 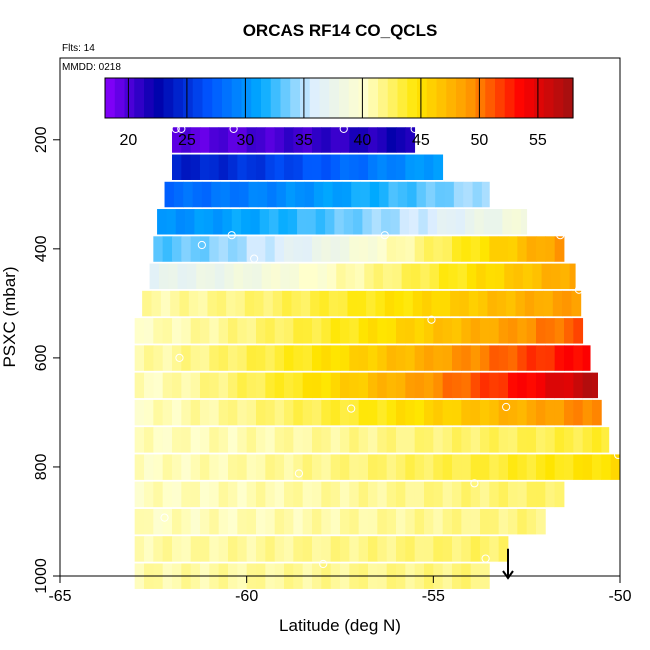 I want to click on y-tick-label: 800, so click(x=41, y=467).